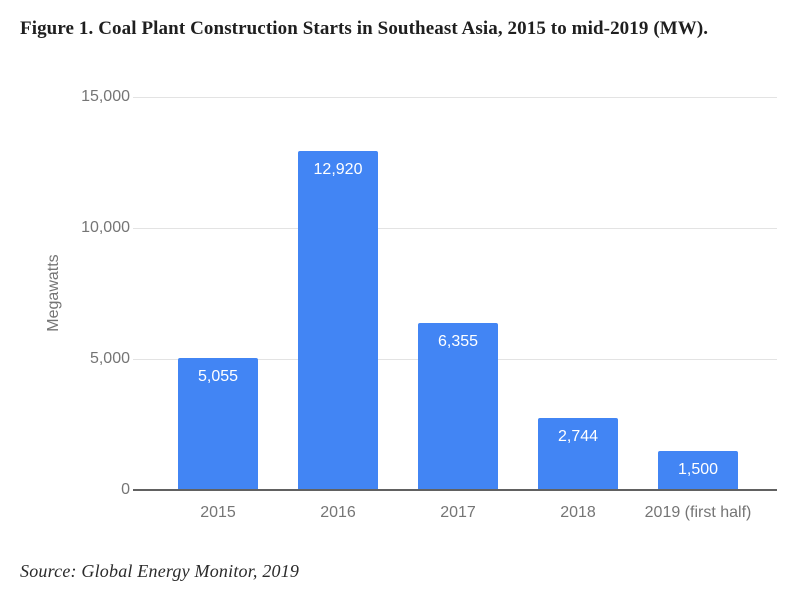 Image resolution: width=800 pixels, height=596 pixels. I want to click on x-tick-label-2016: 2016, so click(338, 512).